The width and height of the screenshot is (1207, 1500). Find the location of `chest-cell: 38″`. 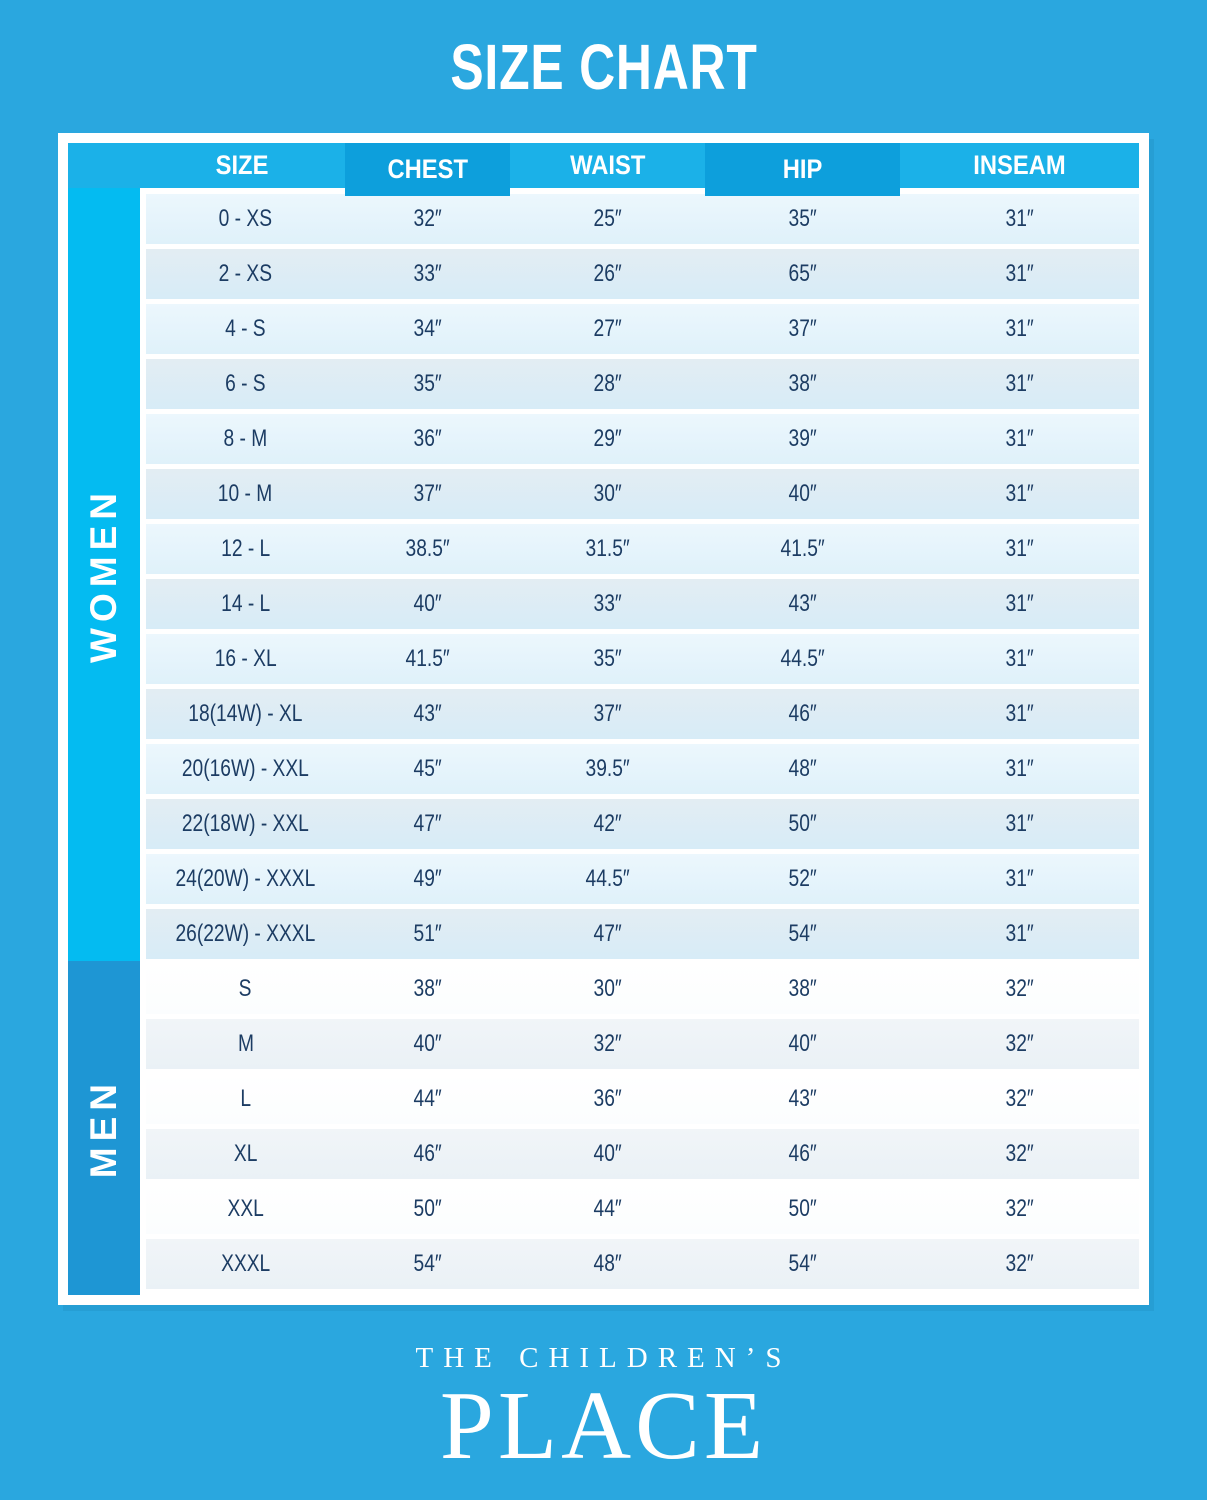

chest-cell: 38″ is located at coordinates (427, 989).